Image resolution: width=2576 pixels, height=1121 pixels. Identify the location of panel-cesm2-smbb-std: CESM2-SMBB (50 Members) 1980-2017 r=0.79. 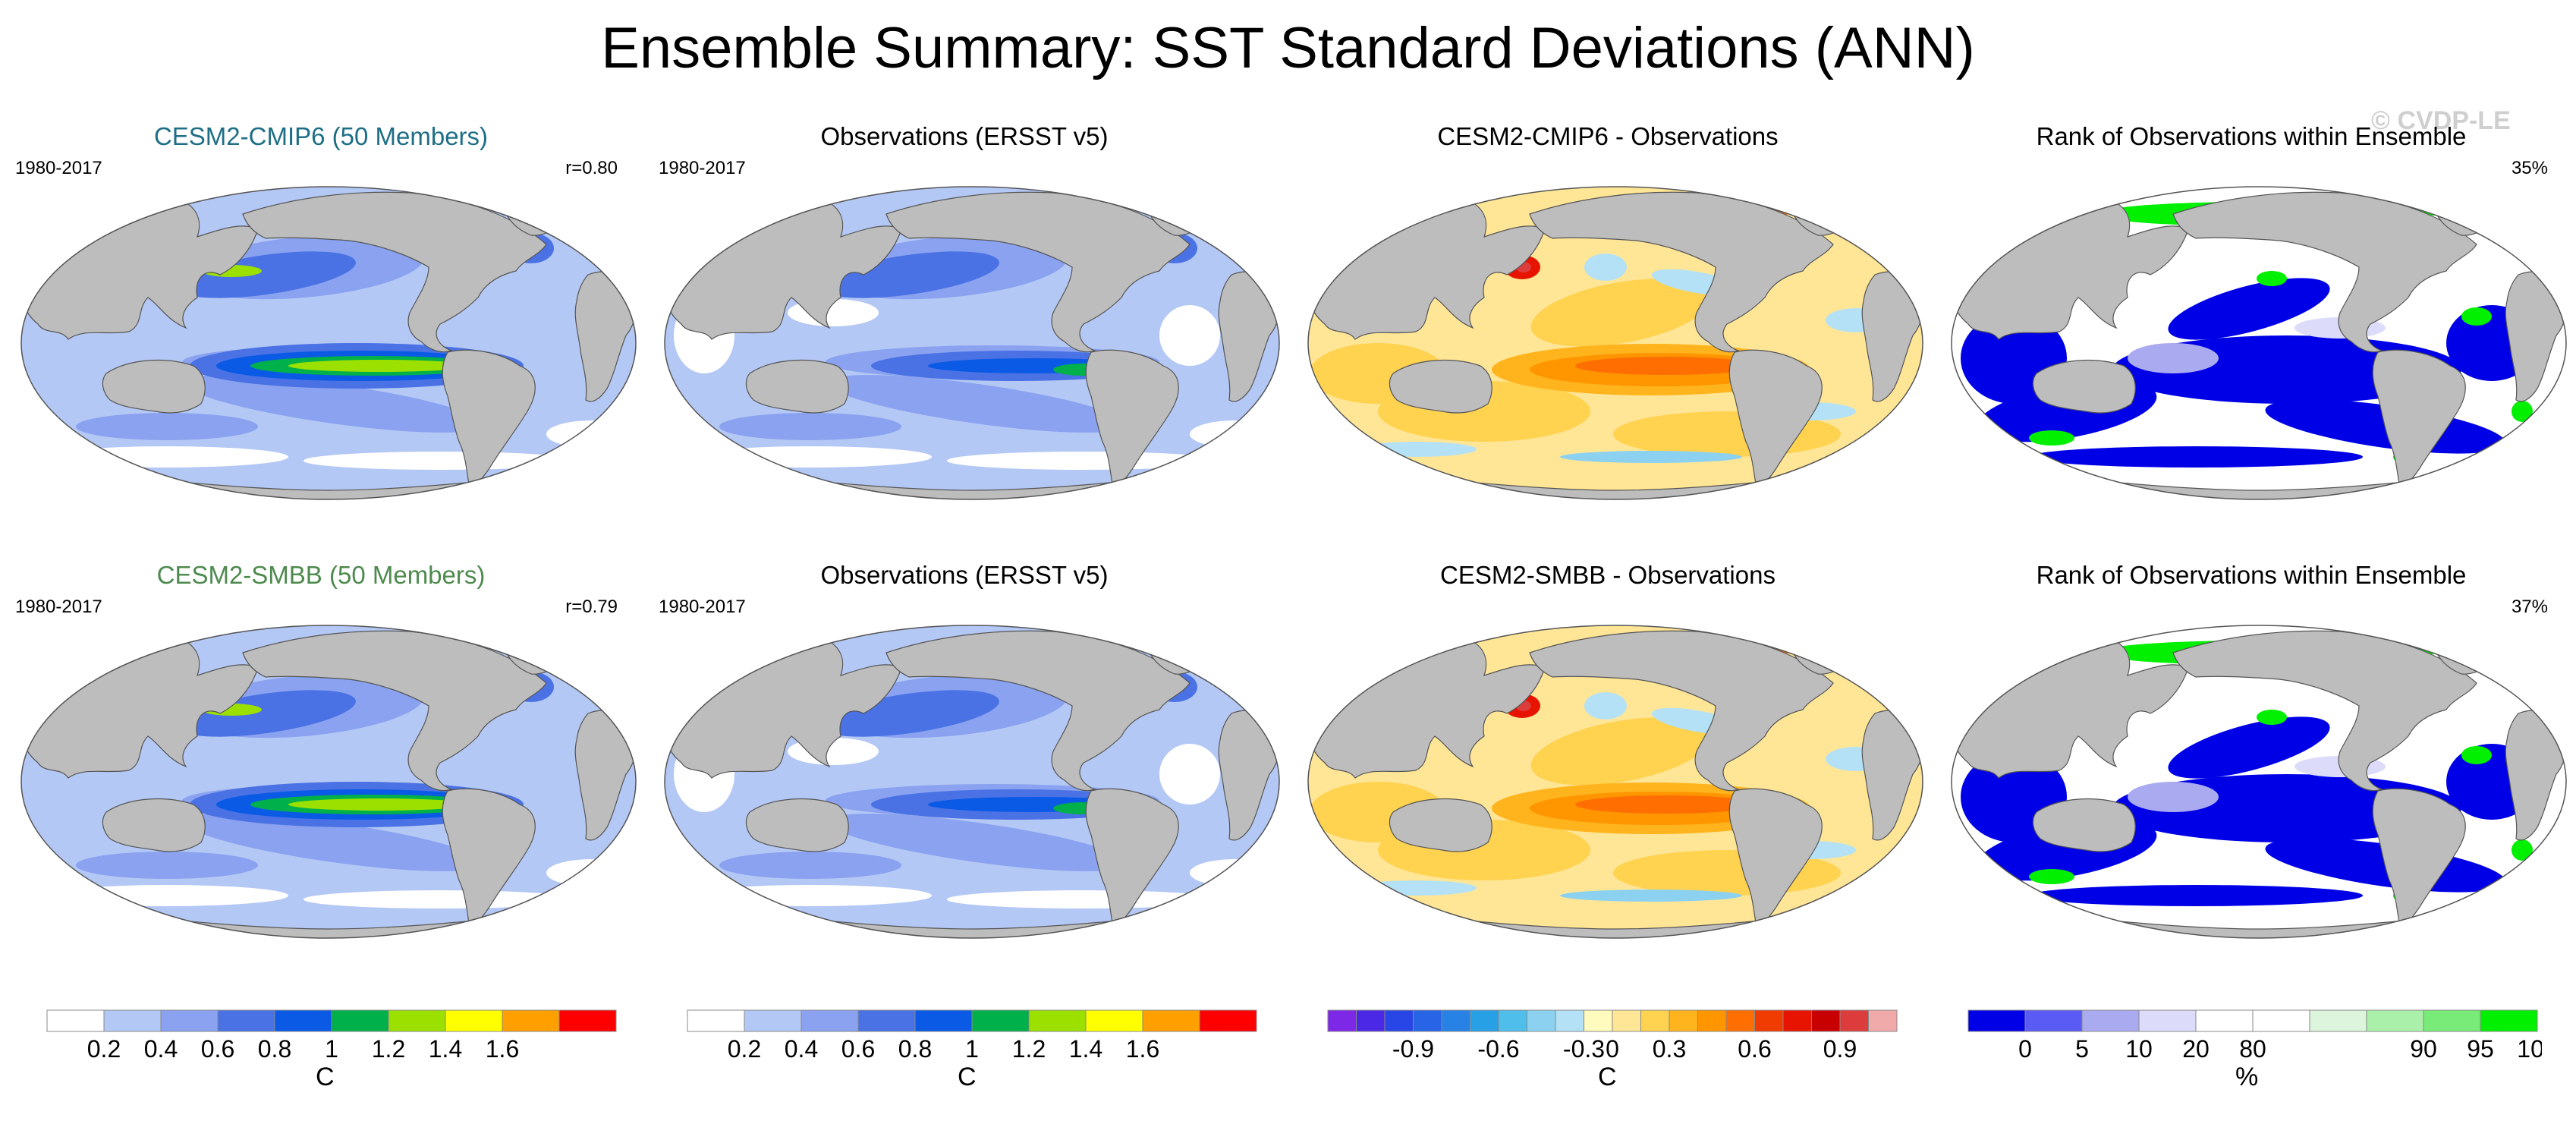
(321, 779).